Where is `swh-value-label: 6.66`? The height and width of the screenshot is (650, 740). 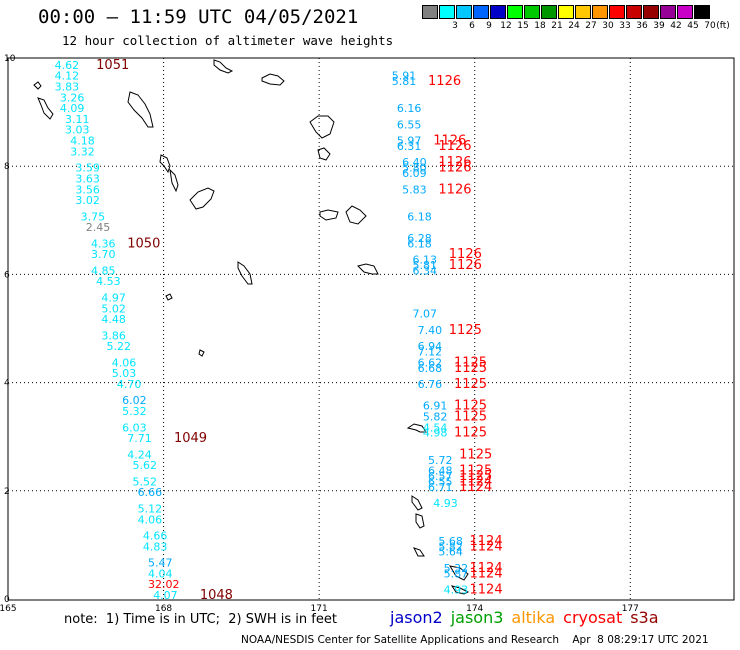 swh-value-label: 6.66 is located at coordinates (150, 492).